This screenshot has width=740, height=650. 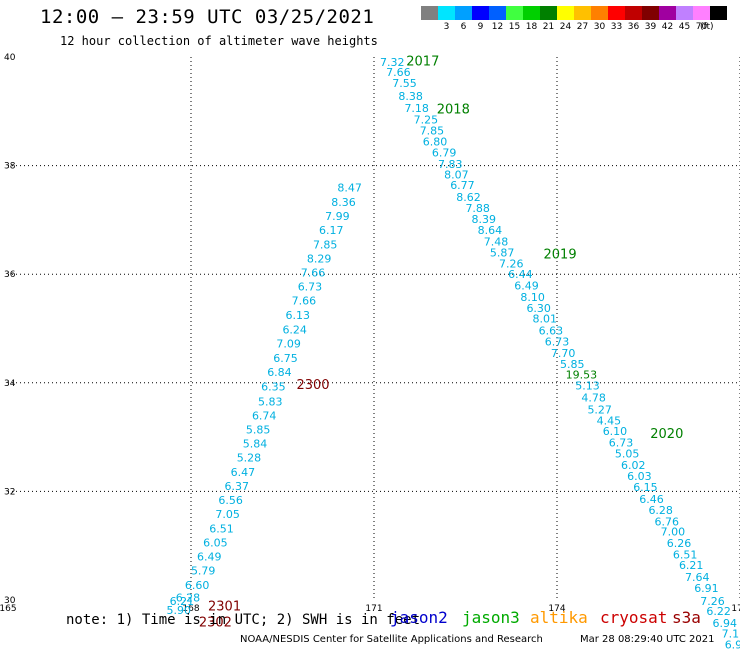 I want to click on time-label: 2300, so click(x=312, y=385).